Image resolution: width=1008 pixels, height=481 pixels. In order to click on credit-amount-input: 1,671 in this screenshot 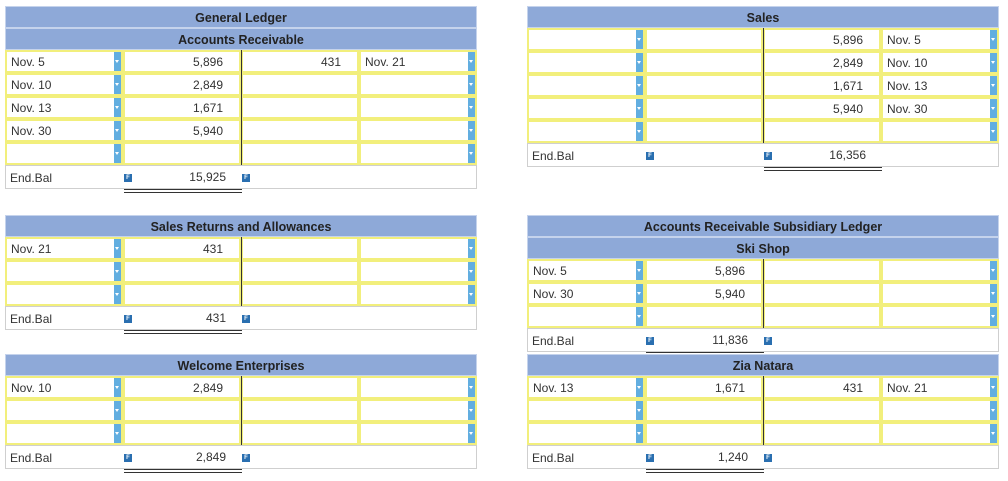, I will do `click(822, 85)`.